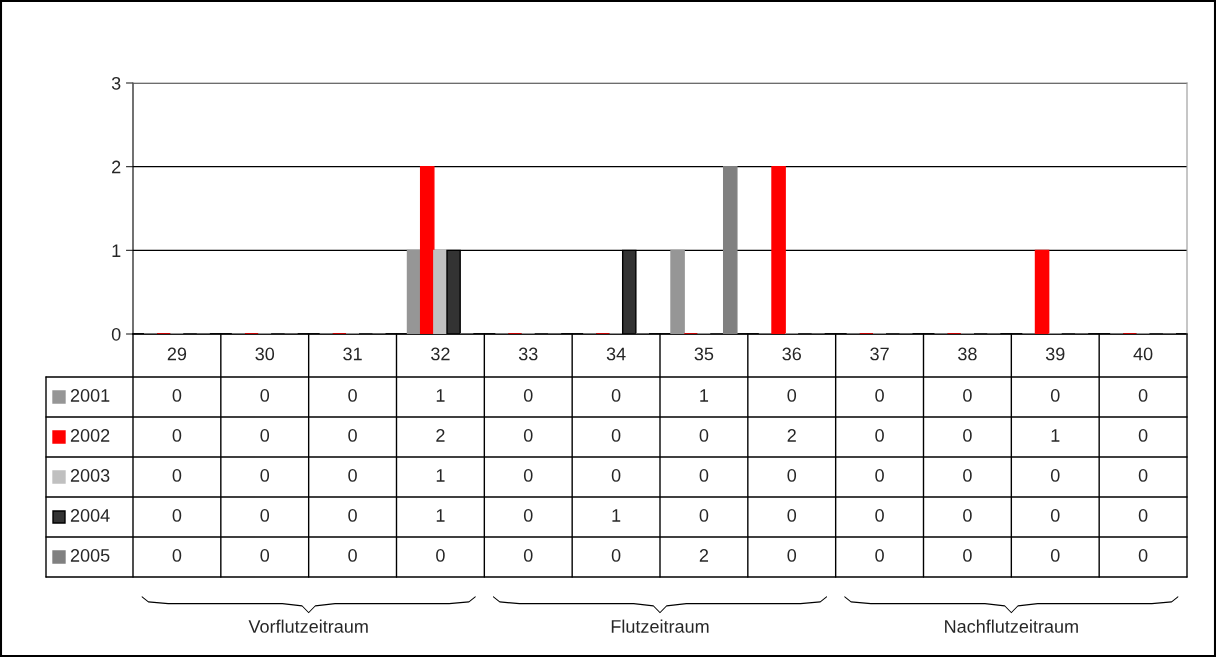 The width and height of the screenshot is (1216, 657). Describe the element at coordinates (116, 250) in the screenshot. I see `y-tick-label: 1` at that location.